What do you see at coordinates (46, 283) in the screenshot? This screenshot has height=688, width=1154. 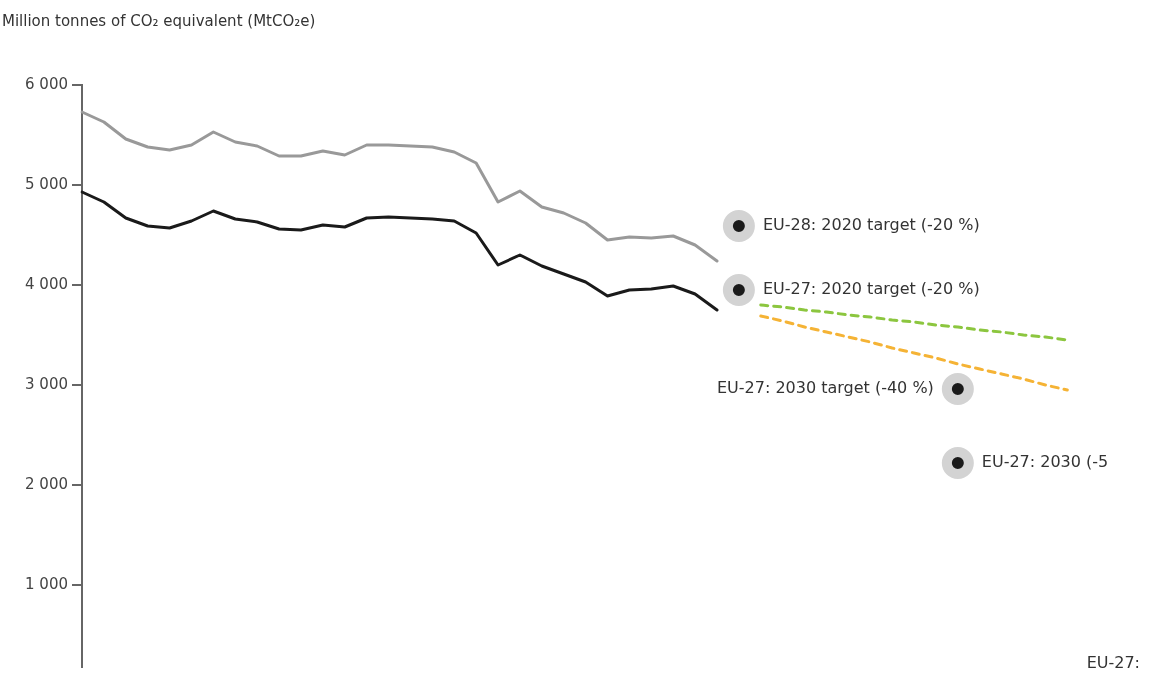 I see `y-tick-label: 4 000` at bounding box center [46, 283].